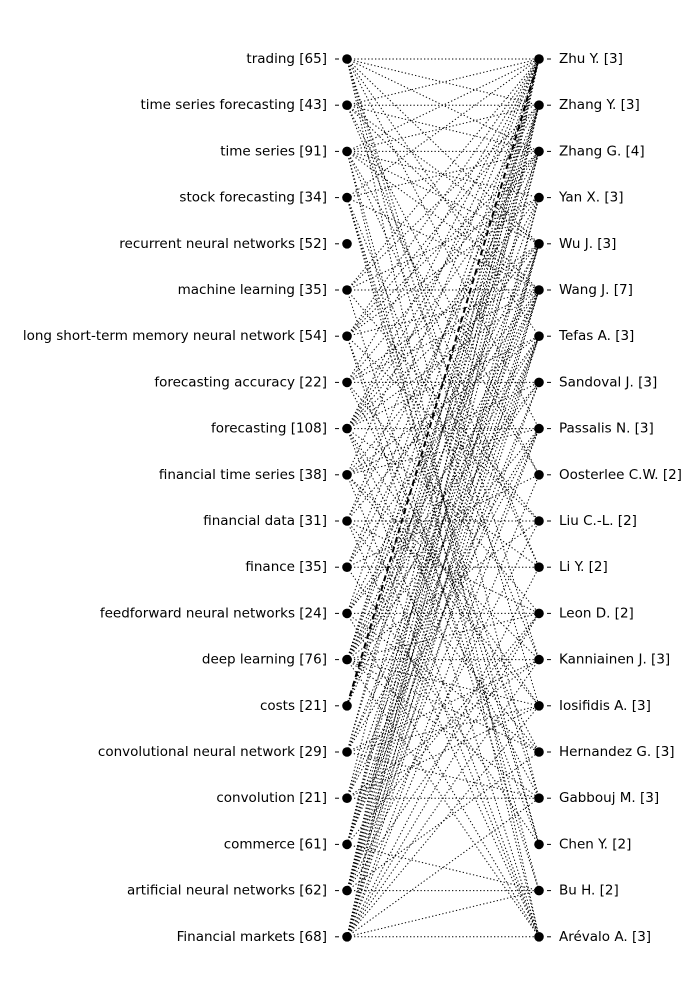 The width and height of the screenshot is (700, 1000). Describe the element at coordinates (598, 521) in the screenshot. I see `right-node-label: Liu C.-L. [2]` at that location.